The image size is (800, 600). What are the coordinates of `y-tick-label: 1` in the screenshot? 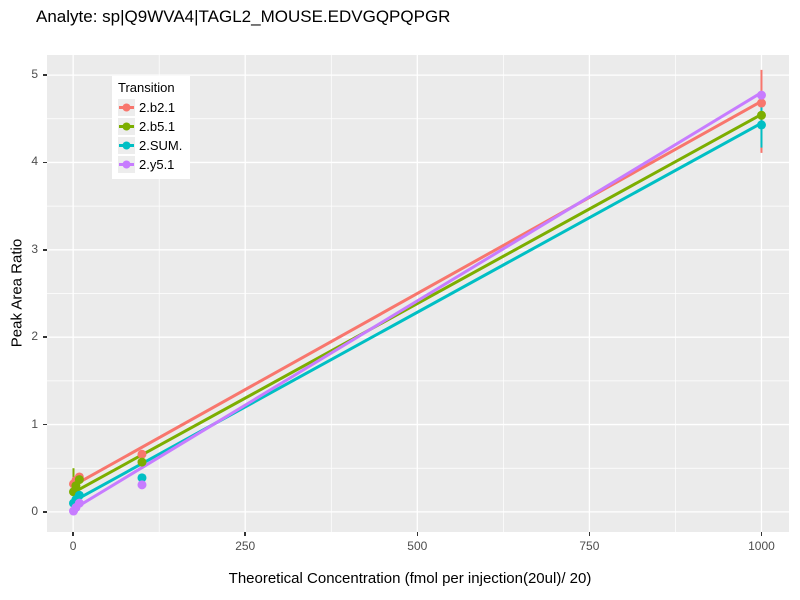 It's located at (34, 423).